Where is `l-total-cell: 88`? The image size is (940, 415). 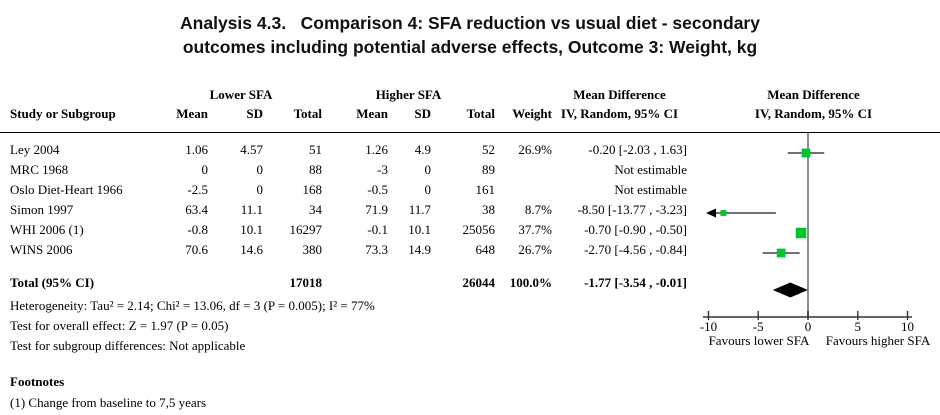 l-total-cell: 88 is located at coordinates (315, 169).